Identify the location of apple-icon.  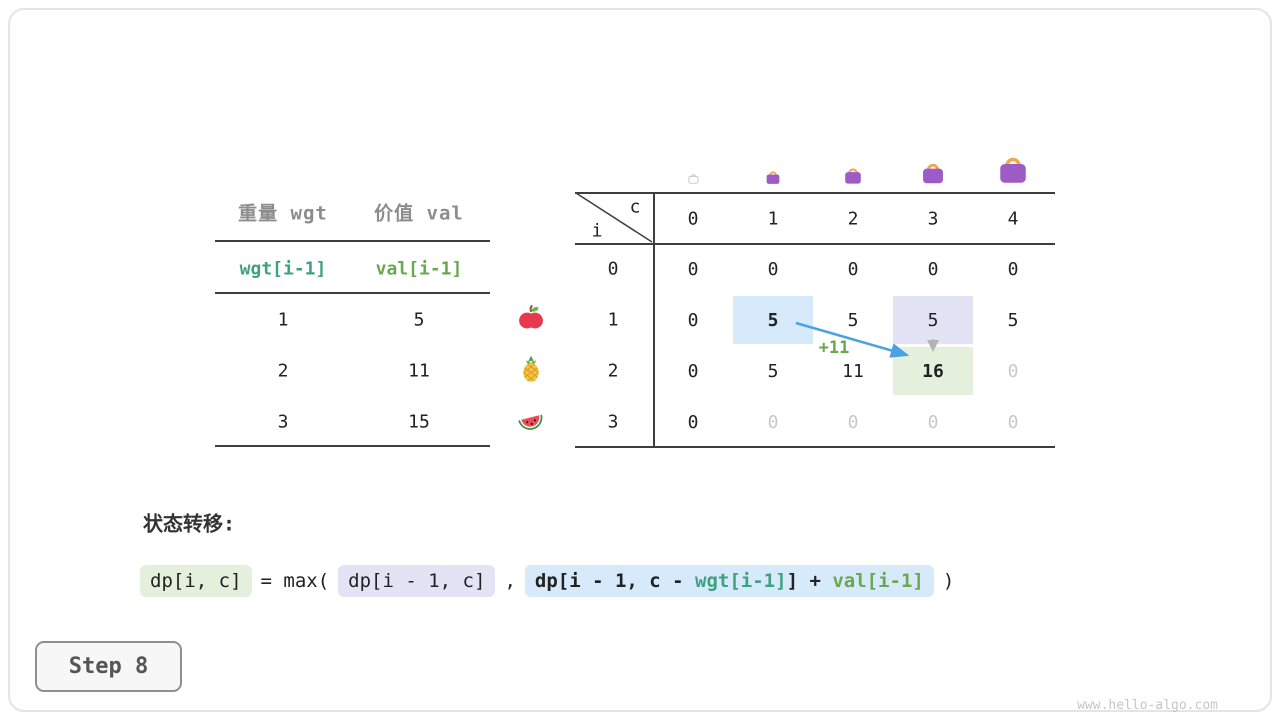
(531, 317).